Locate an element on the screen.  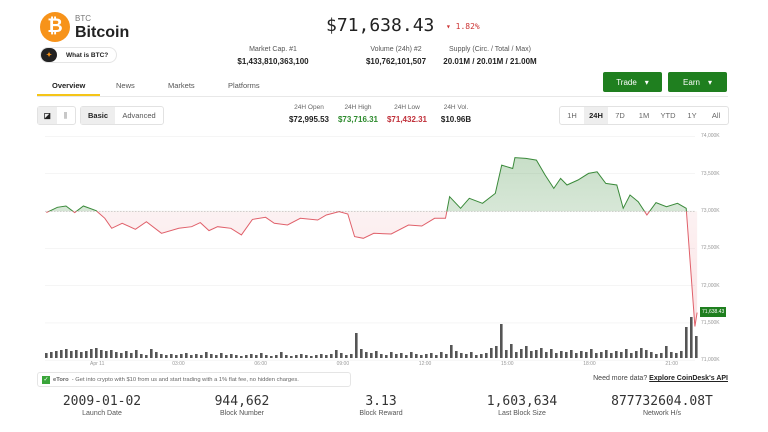
what-is-btc-label: What is BTC? is located at coordinates (87, 55).